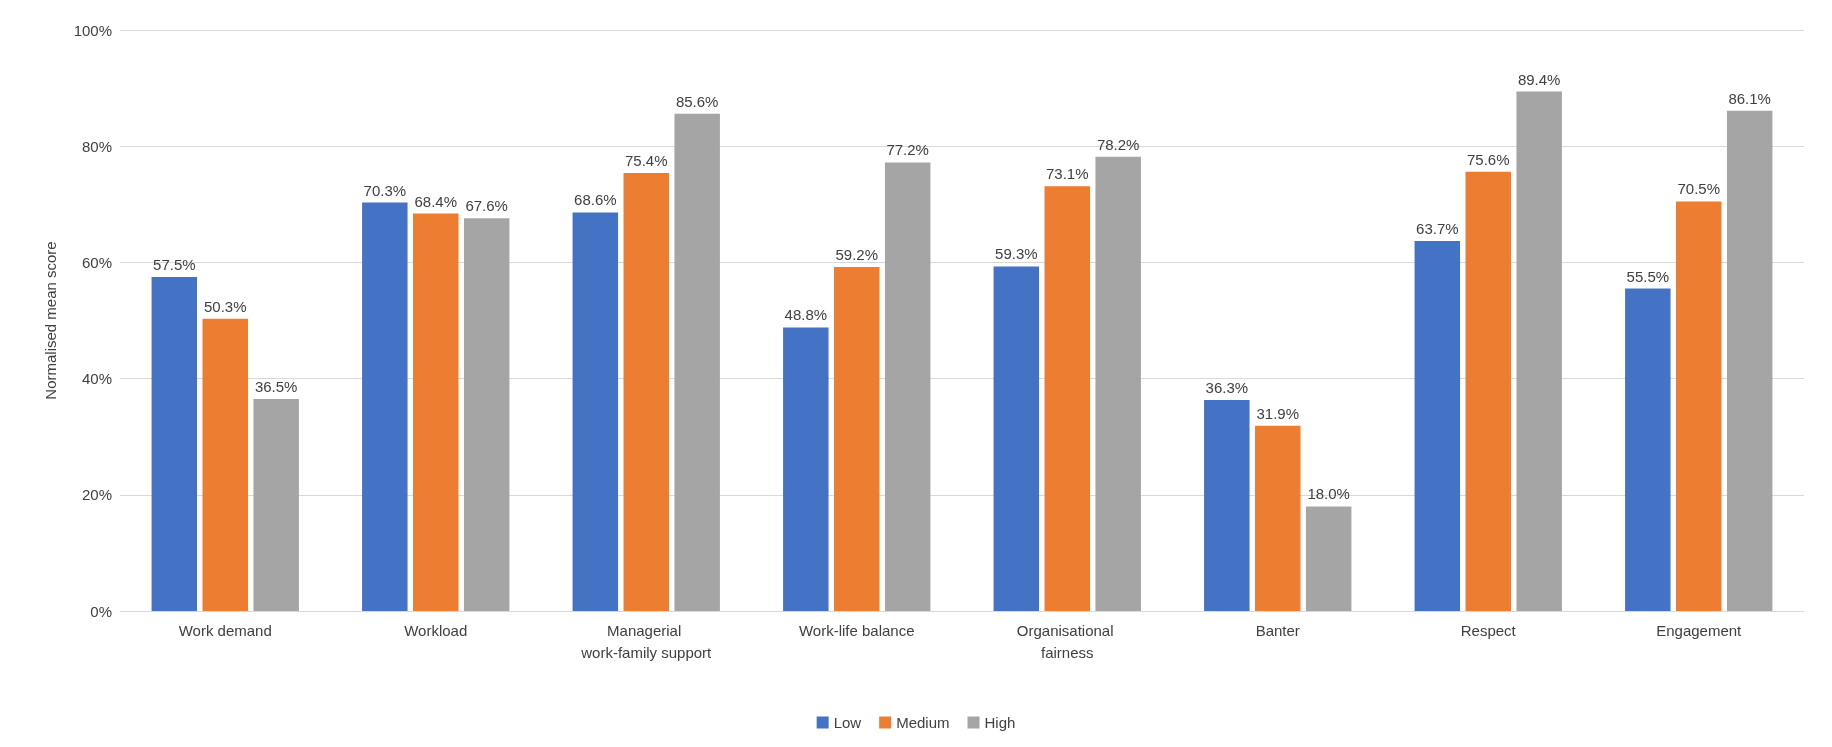 Image resolution: width=1832 pixels, height=747 pixels. Describe the element at coordinates (1067, 174) in the screenshot. I see `data-label: 73.1%` at that location.